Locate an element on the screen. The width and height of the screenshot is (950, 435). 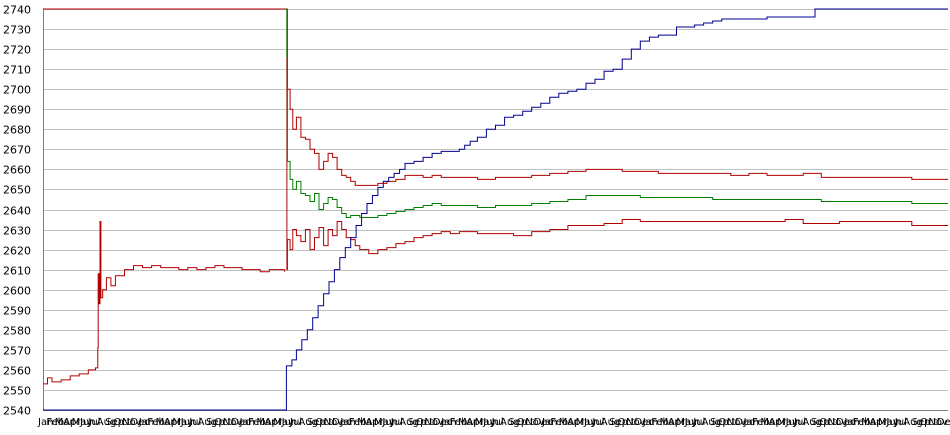
y-tick-label: 2590 is located at coordinates (17, 311).